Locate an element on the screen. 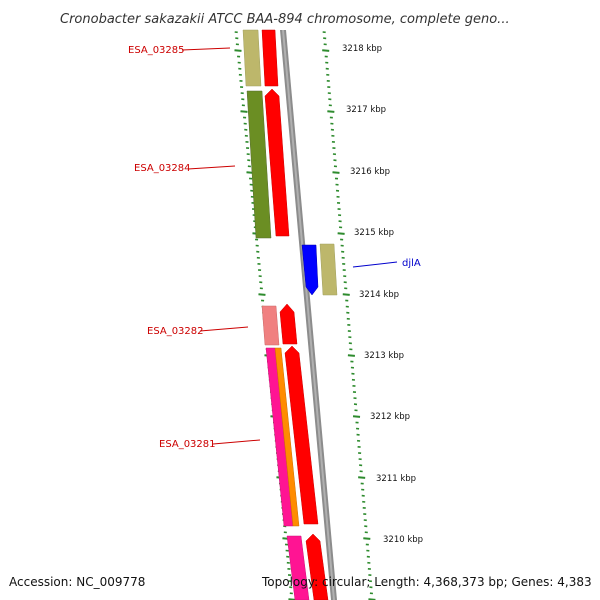 The height and width of the screenshot is (600, 600). gene-block-salmon is located at coordinates (270, 325).